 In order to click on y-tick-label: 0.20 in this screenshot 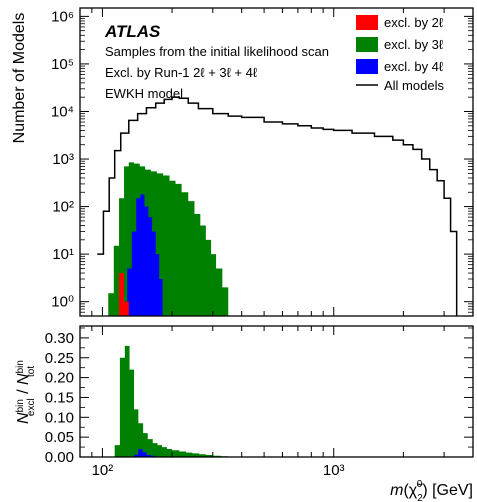, I will do `click(59, 378)`.